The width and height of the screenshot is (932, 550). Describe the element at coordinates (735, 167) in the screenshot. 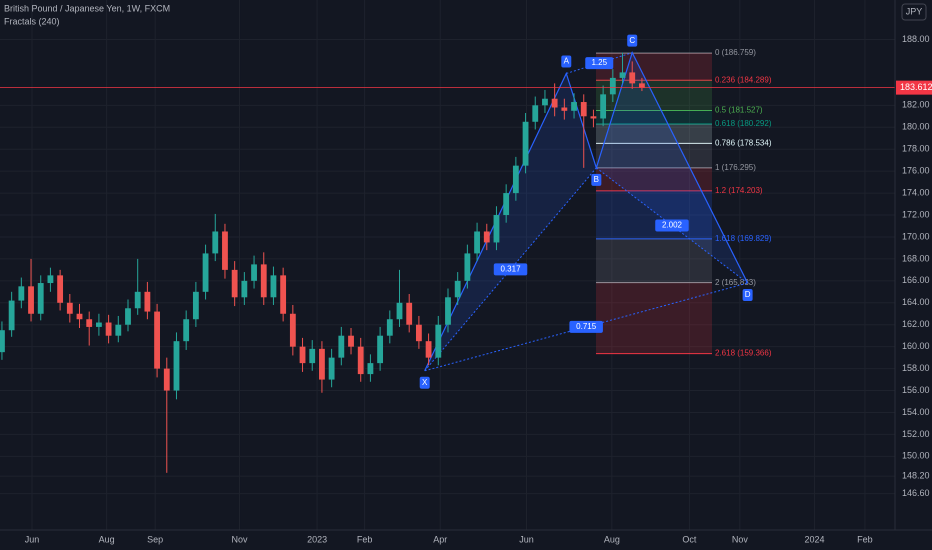

I see `fib-label: 1 (176.295)` at that location.